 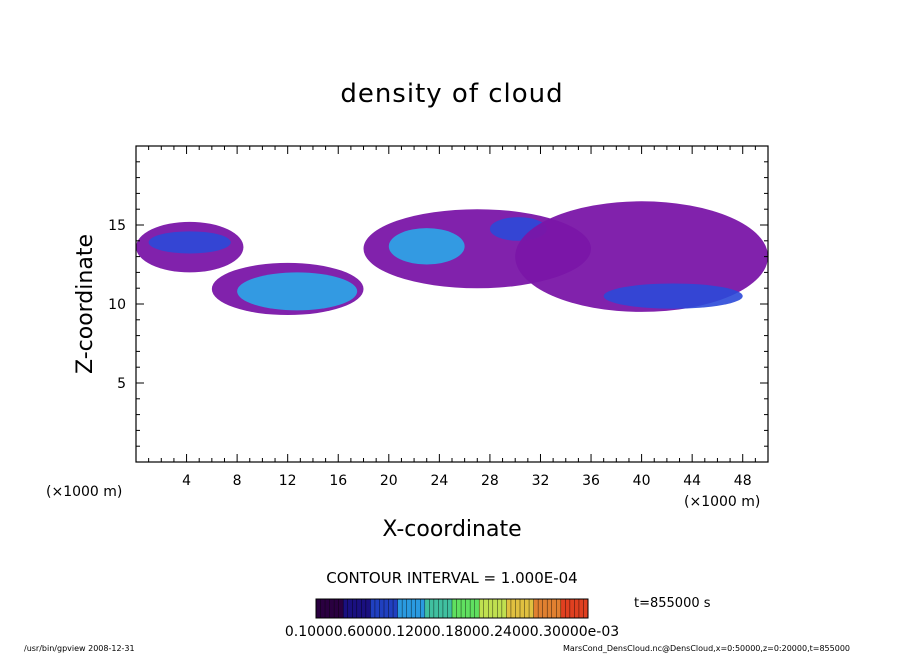 I want to click on x-tick-label: 48, so click(x=743, y=481).